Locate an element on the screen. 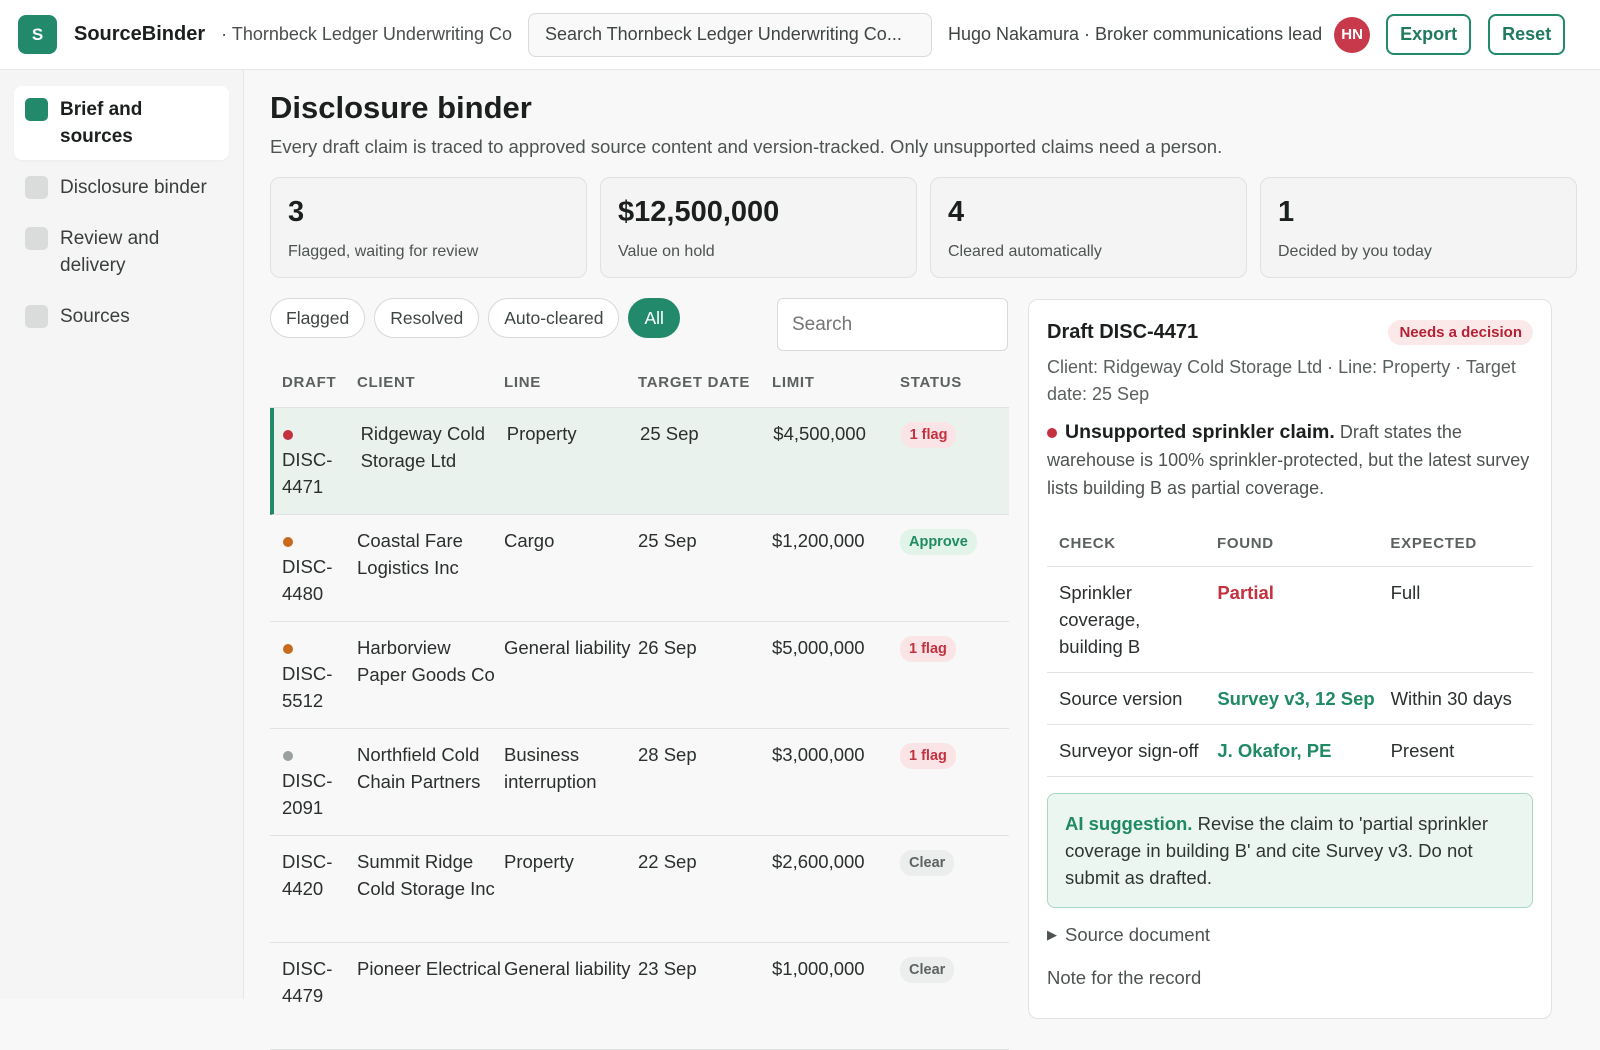 This screenshot has width=1600, height=1050. org-name: · Thornbeck Ledger Underwriting Co is located at coordinates (366, 34).